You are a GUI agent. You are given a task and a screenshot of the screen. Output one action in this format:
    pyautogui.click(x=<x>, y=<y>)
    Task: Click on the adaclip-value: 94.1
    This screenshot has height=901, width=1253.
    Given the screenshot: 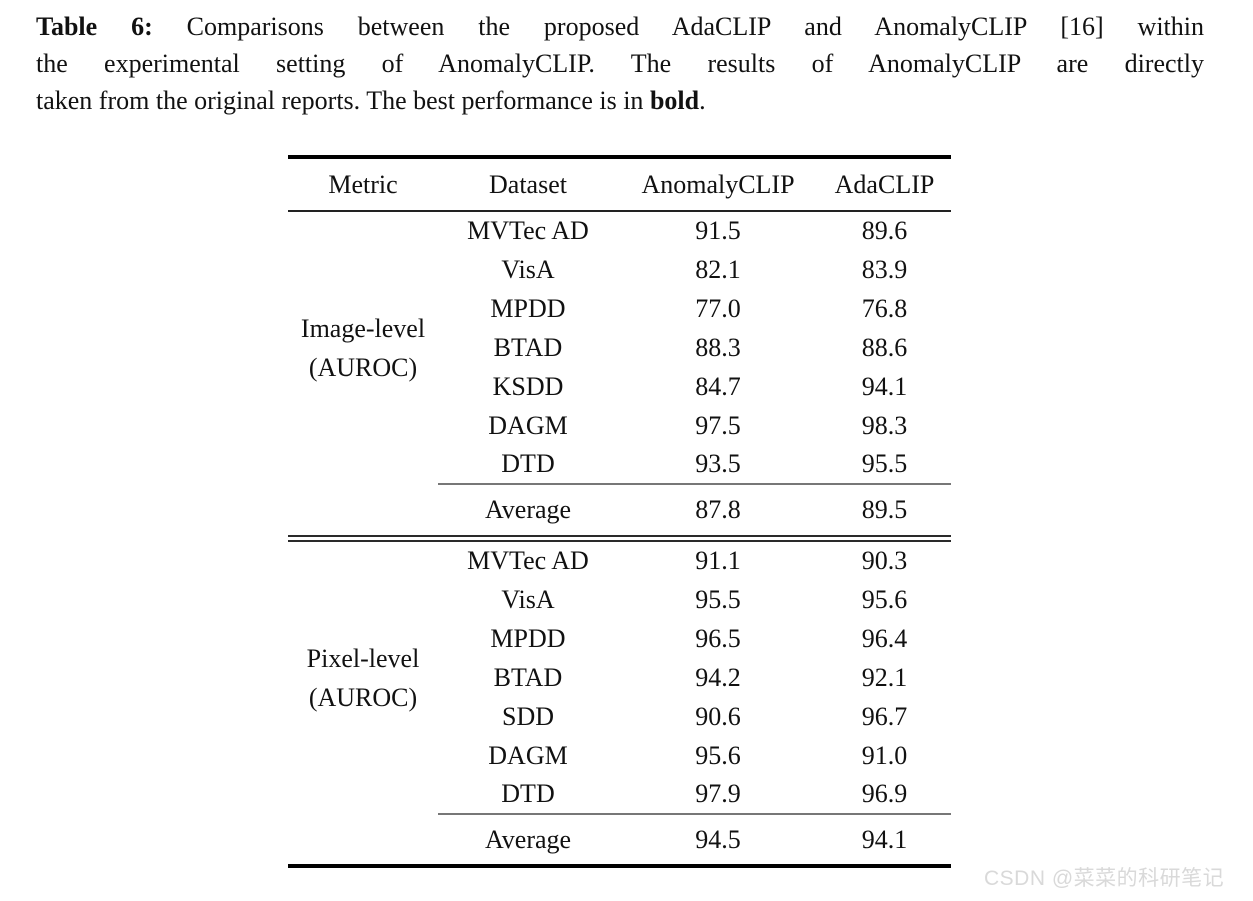 What is the action you would take?
    pyautogui.click(x=884, y=386)
    